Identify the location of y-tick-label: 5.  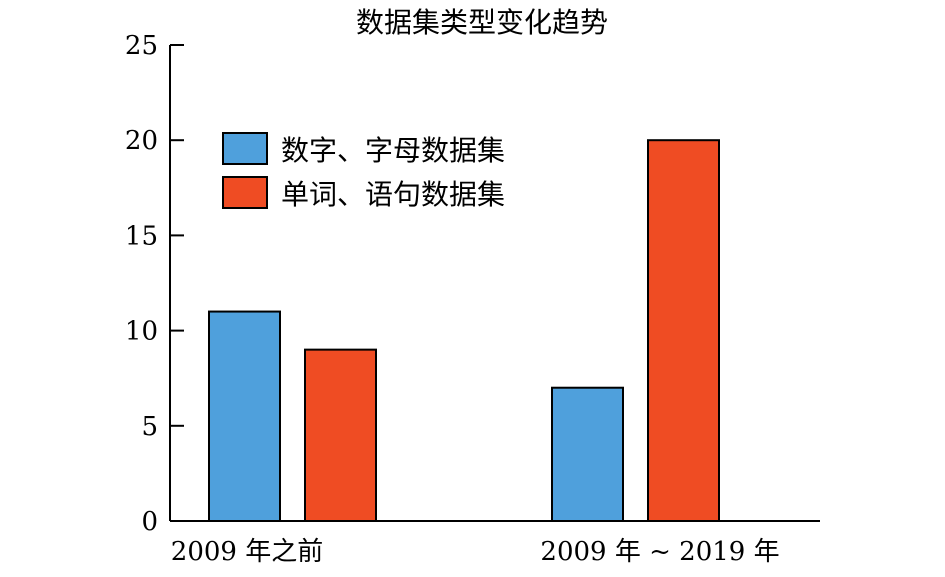
(149, 427).